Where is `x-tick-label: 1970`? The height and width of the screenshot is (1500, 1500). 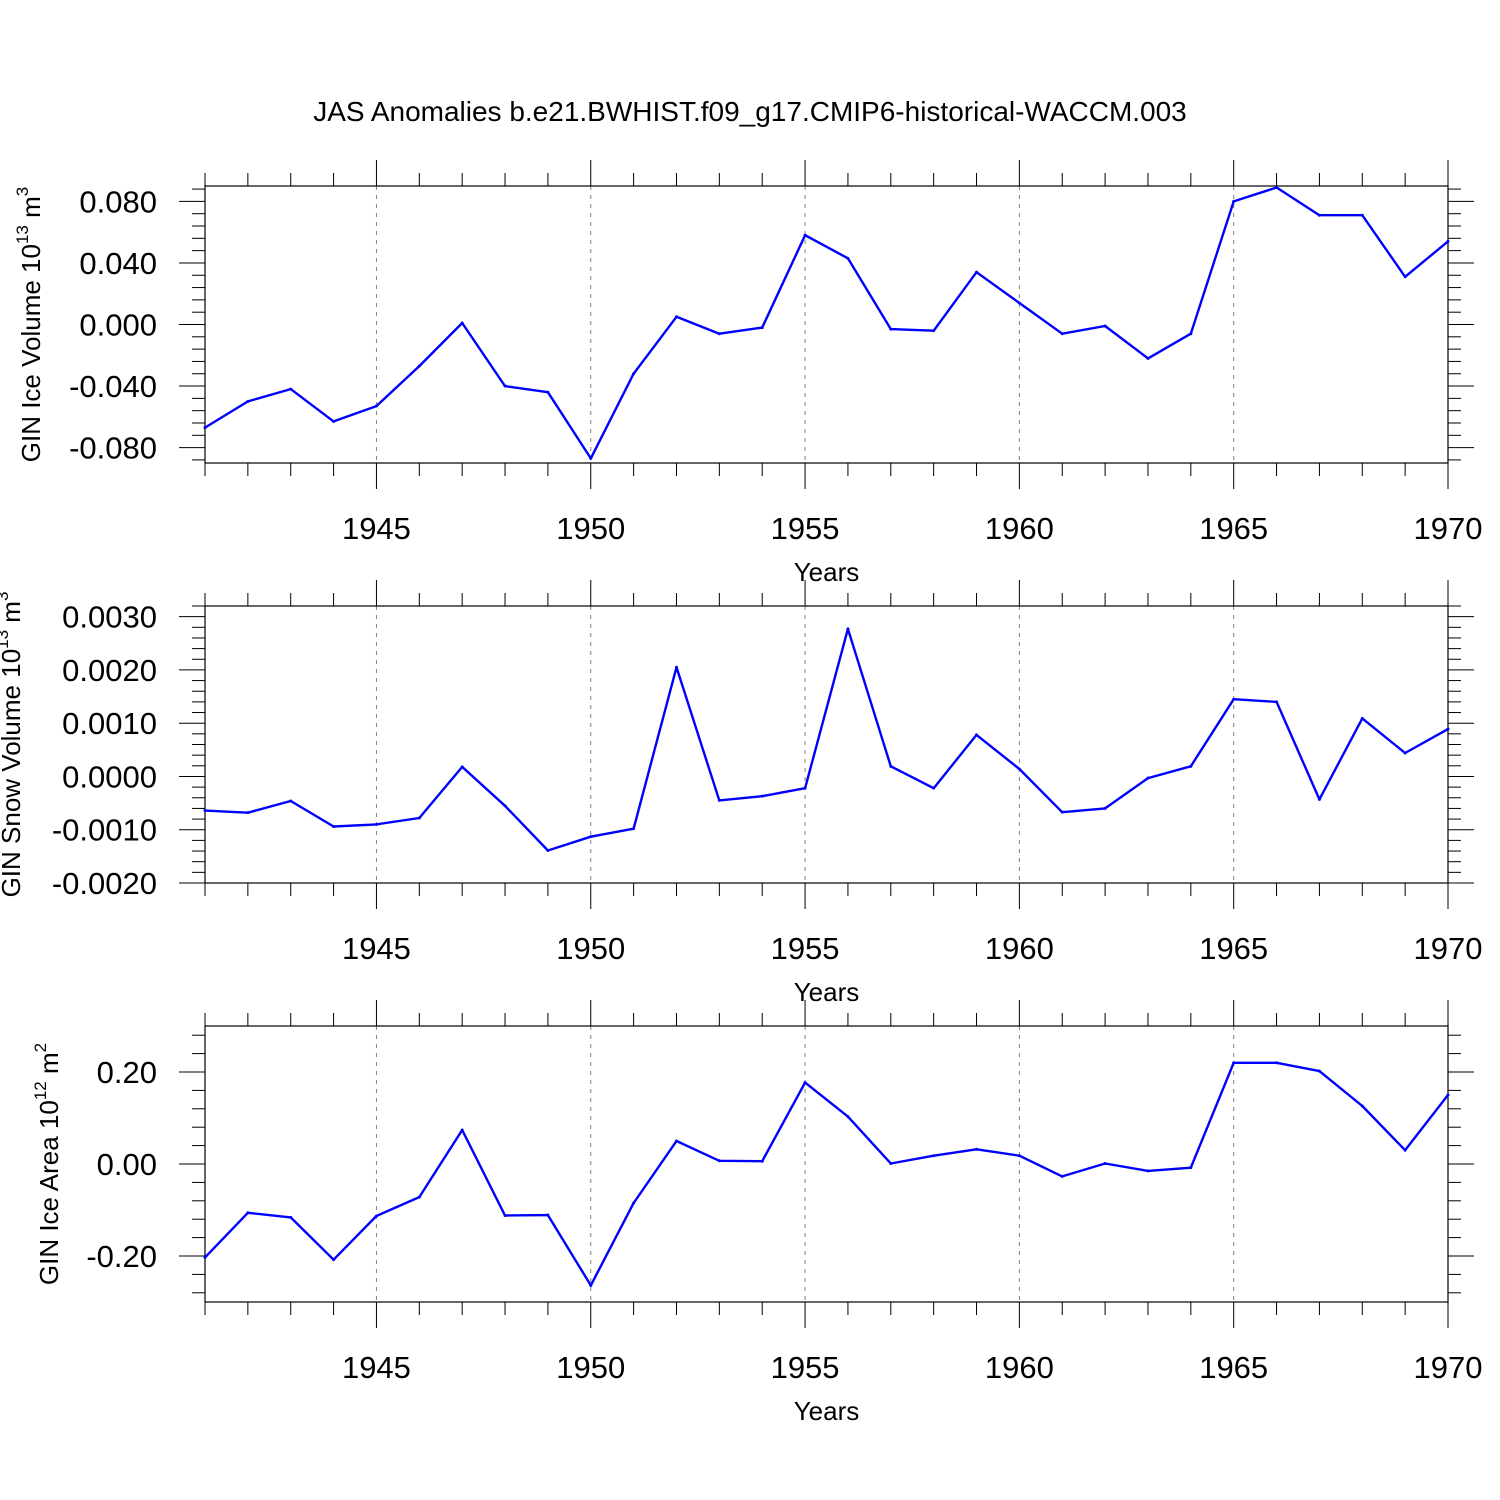
x-tick-label: 1970 is located at coordinates (1448, 948).